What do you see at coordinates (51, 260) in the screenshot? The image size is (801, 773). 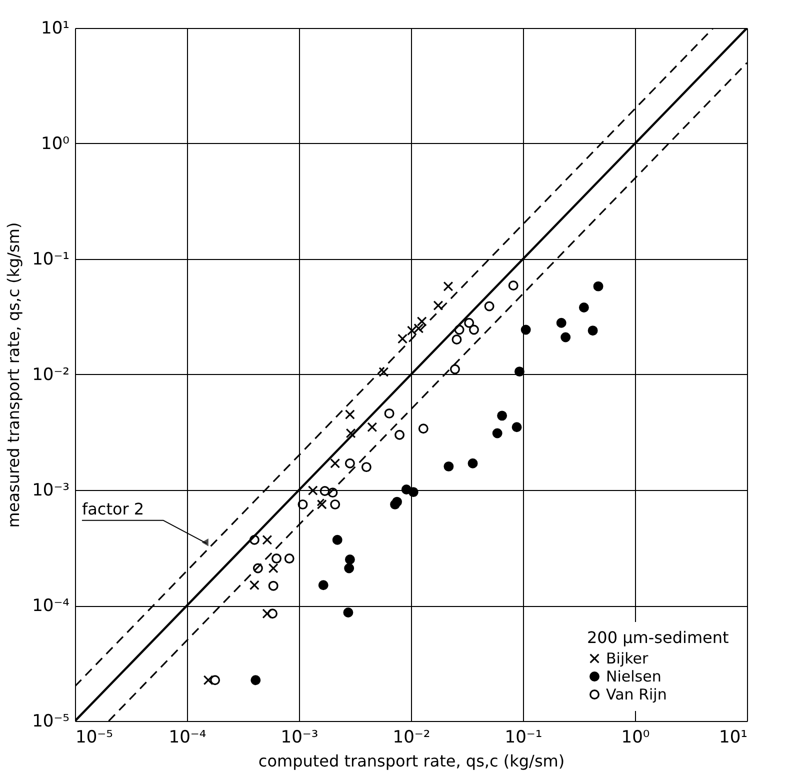 I see `y-tick-label: 10⁻¹` at bounding box center [51, 260].